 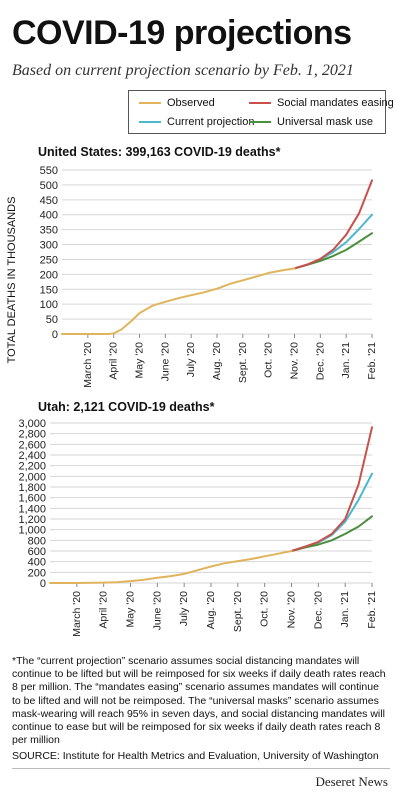 I want to click on us-y-tick-label: 350, so click(x=49, y=231).